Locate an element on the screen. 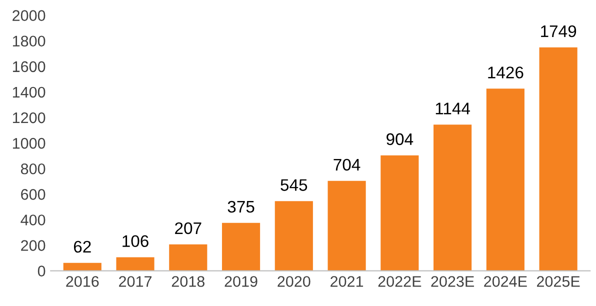 Image resolution: width=596 pixels, height=306 pixels. y-tick-label: 200 is located at coordinates (33, 245).